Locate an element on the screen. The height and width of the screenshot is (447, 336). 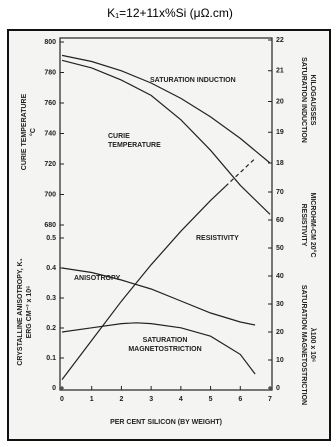
x-tick-label: 5 is located at coordinates (211, 399).